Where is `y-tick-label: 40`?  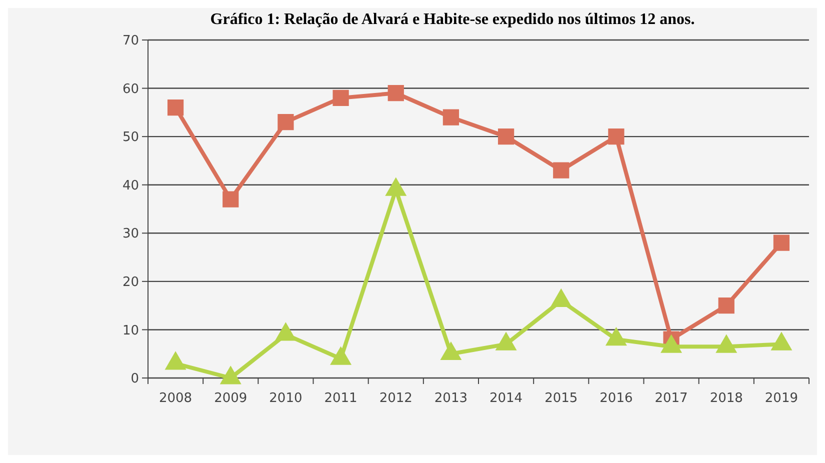 y-tick-label: 40 is located at coordinates (130, 186).